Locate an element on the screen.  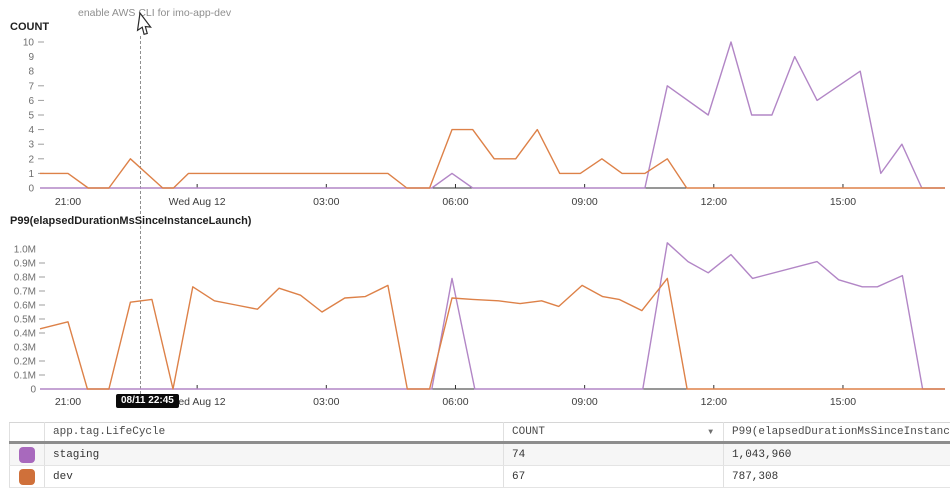
y-tick-label: 10 is located at coordinates (29, 43).